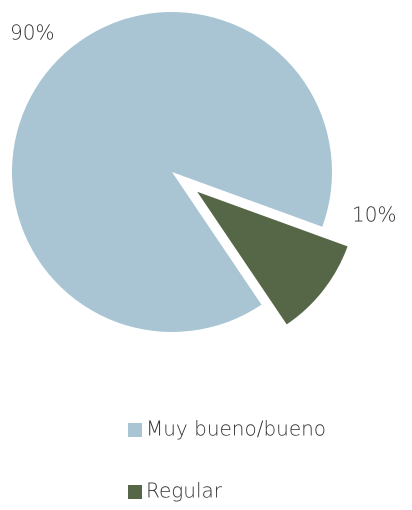 Image resolution: width=412 pixels, height=510 pixels. I want to click on legend-label: Muy bueno/bueno, so click(236, 429).